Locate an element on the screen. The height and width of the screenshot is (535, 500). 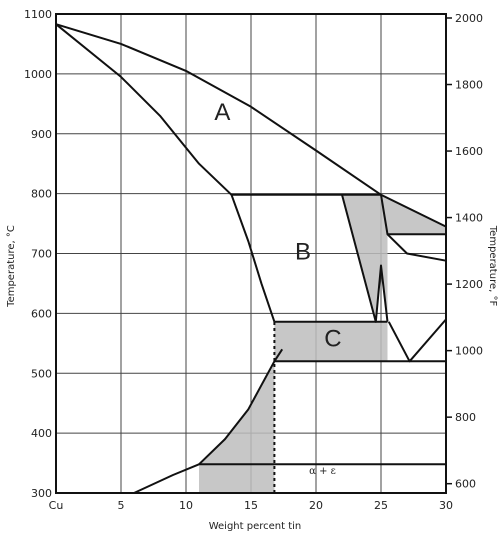
y-tick-label-fahrenheit: 2000 is located at coordinates (469, 18).